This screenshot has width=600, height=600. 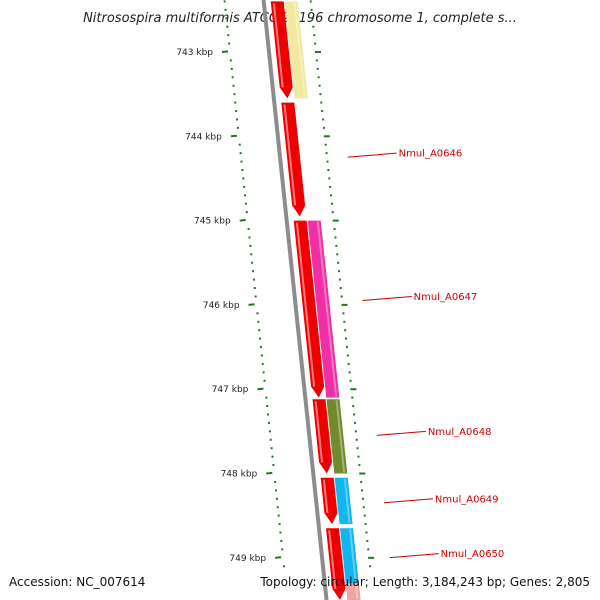 What do you see at coordinates (473, 554) in the screenshot?
I see `gene-label: Nmul_A0650` at bounding box center [473, 554].